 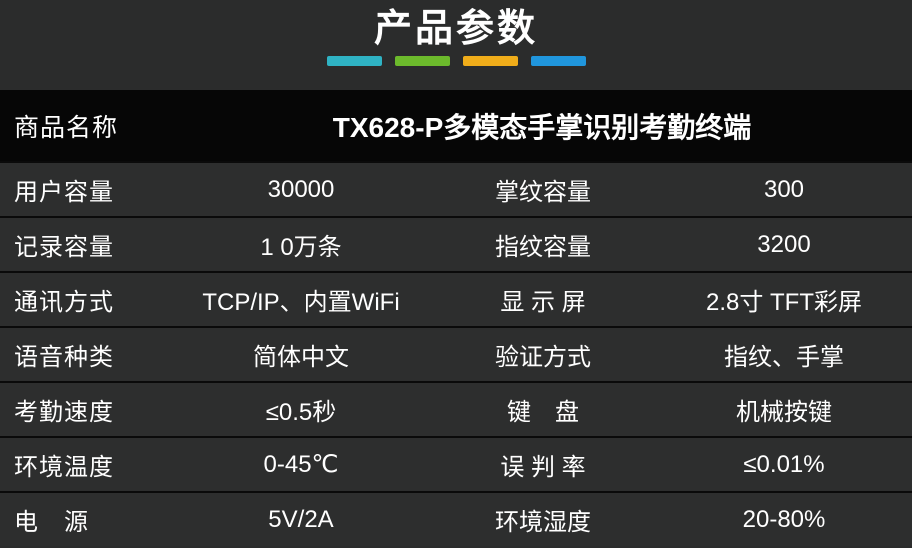 What do you see at coordinates (64, 247) in the screenshot?
I see `spec-label: 记录容量` at bounding box center [64, 247].